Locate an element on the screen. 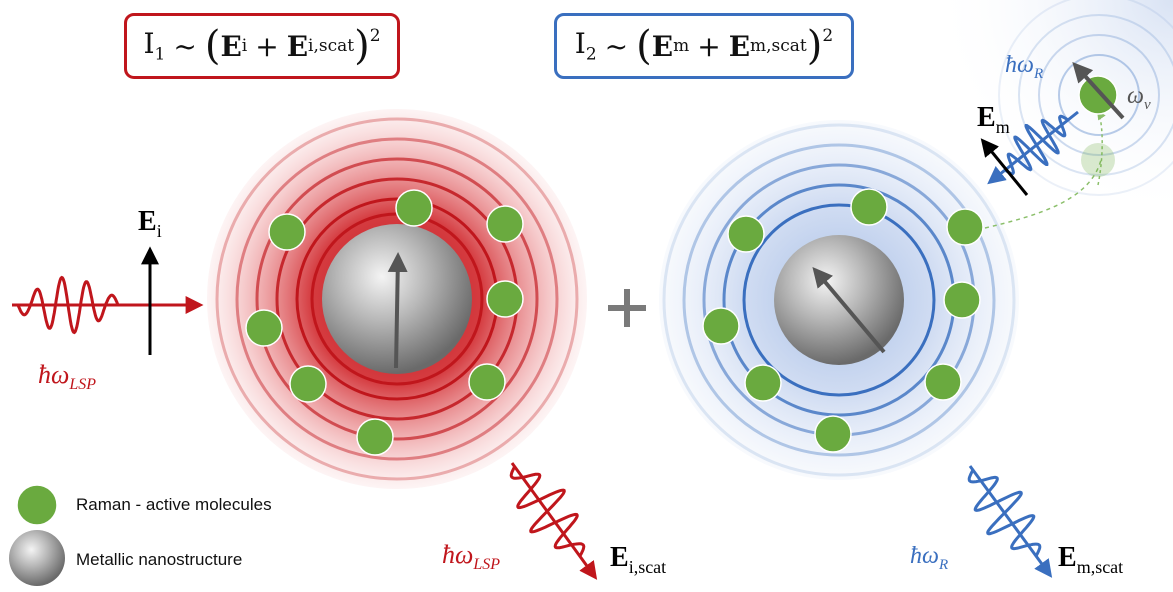 This screenshot has height=592, width=1173. hw-lsp-scat-label: ħωLSP is located at coordinates (471, 556).